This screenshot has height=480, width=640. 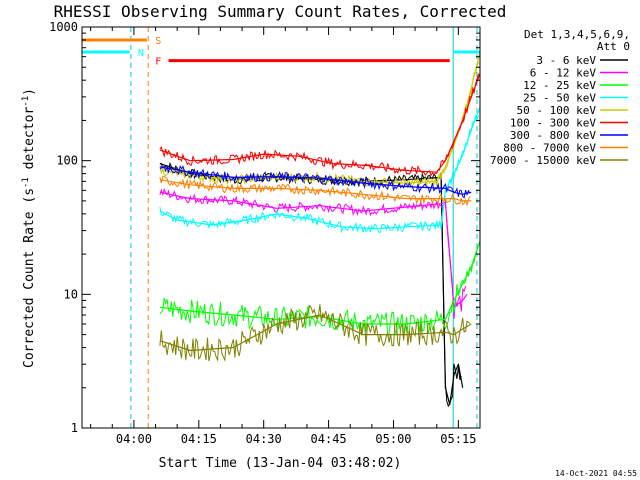 I want to click on legend-entry-label: 50 - 100 keV, so click(x=557, y=110).